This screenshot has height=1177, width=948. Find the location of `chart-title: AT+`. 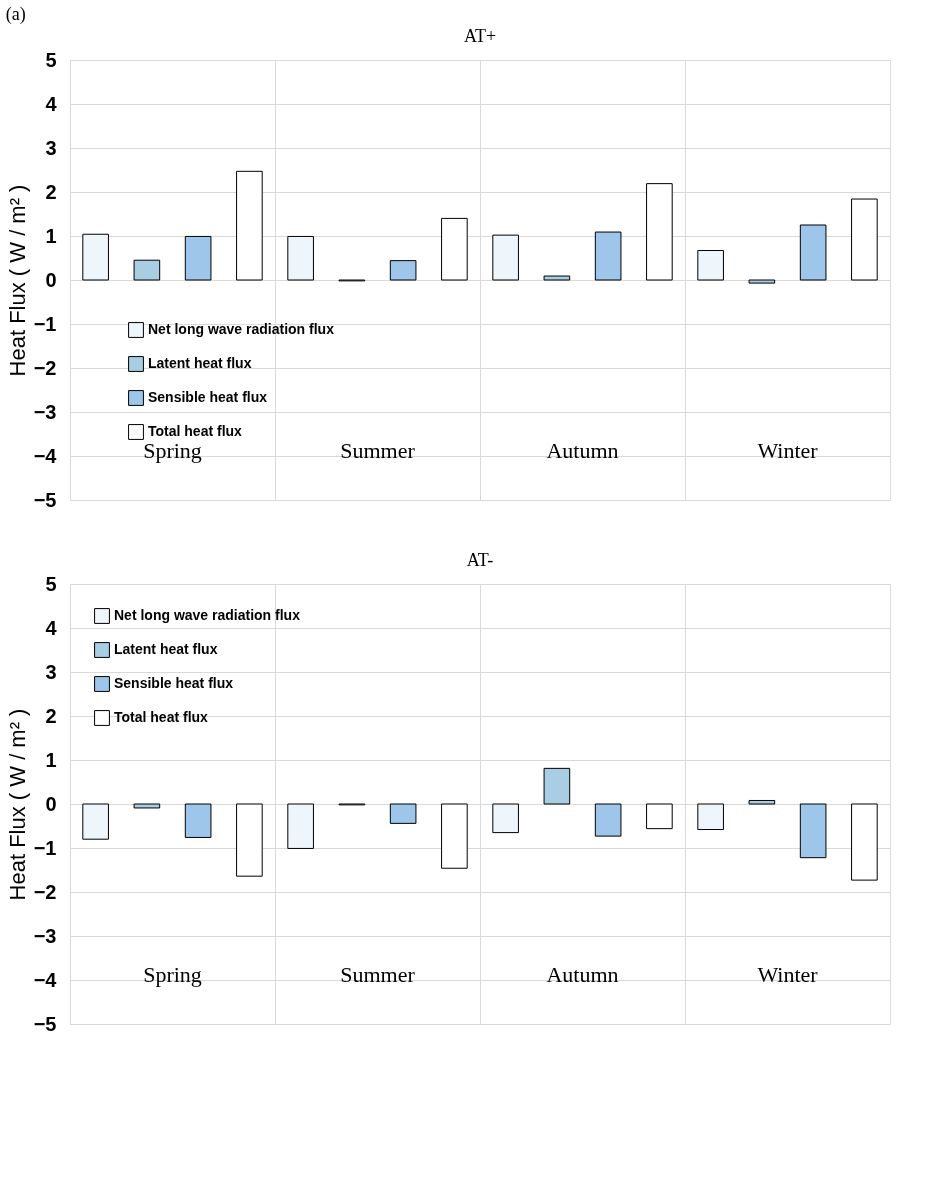

chart-title: AT+ is located at coordinates (480, 36).